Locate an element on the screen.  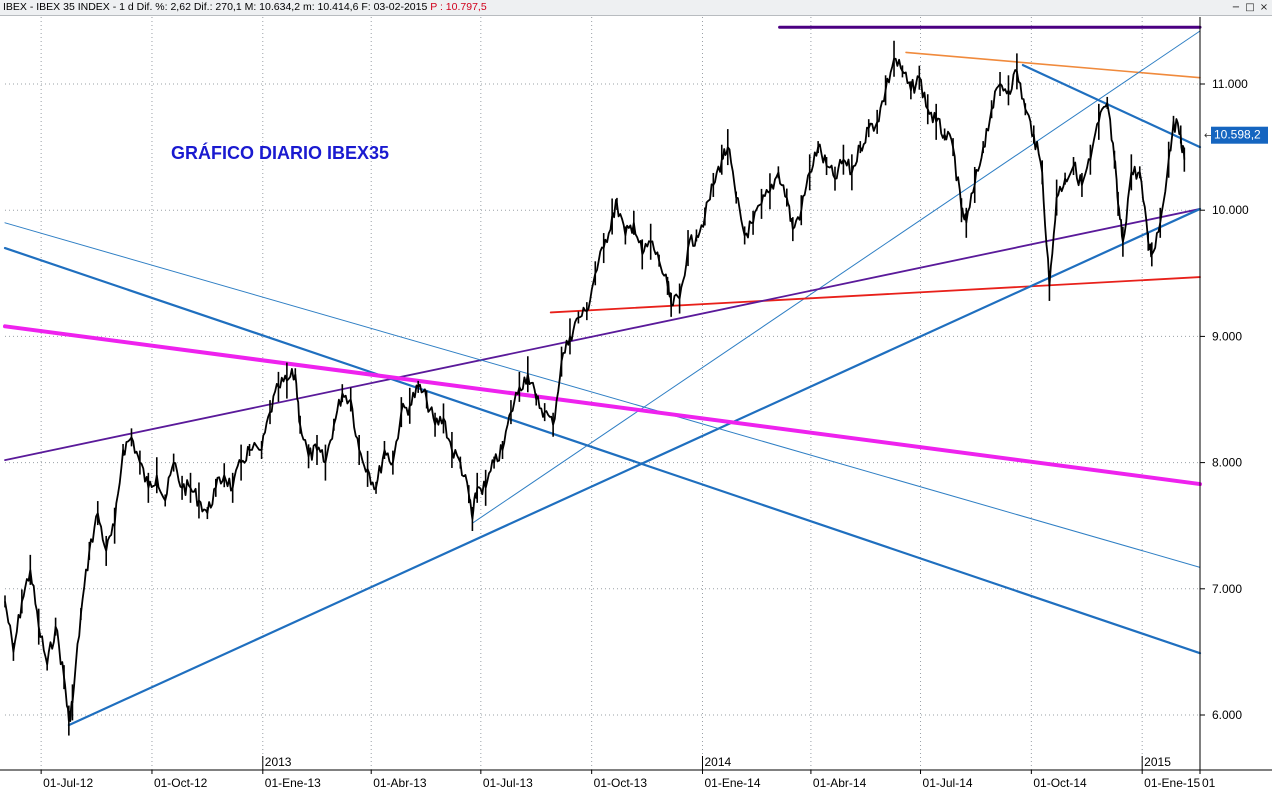
y-tick-label: 6.000 is located at coordinates (1227, 715).